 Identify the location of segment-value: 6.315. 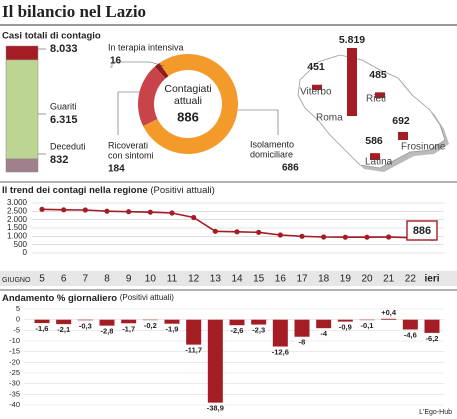
(64, 120).